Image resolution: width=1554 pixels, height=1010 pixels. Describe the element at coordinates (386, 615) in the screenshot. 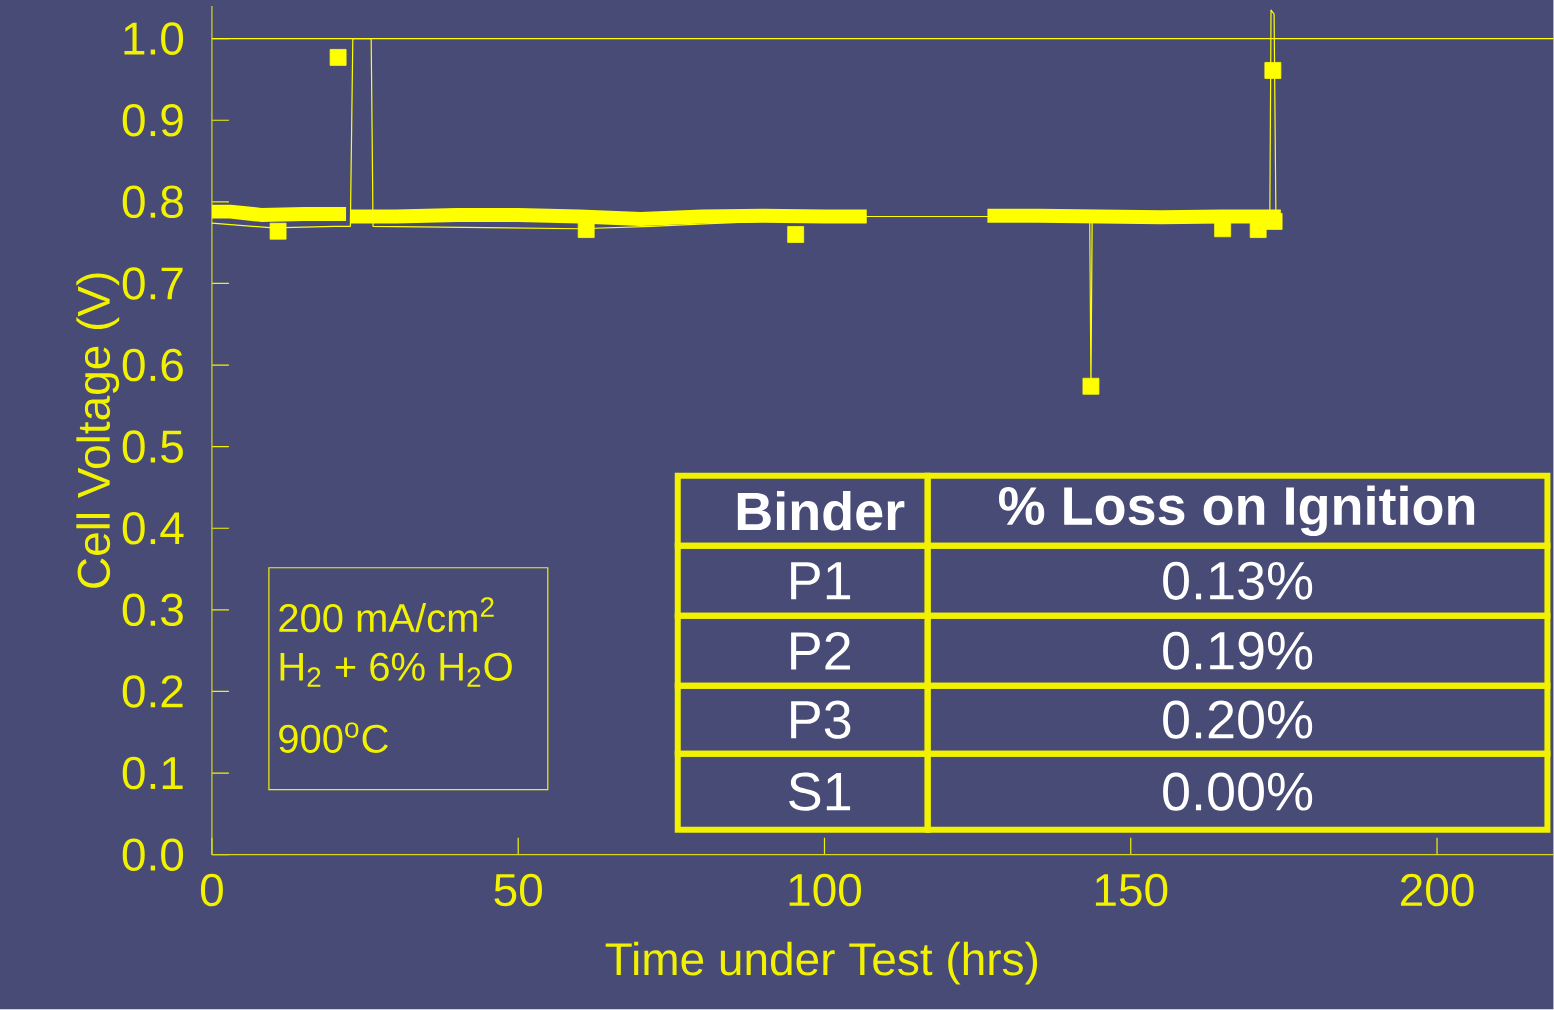

I see `annotation: 200 mA/cm$^{2}$` at that location.